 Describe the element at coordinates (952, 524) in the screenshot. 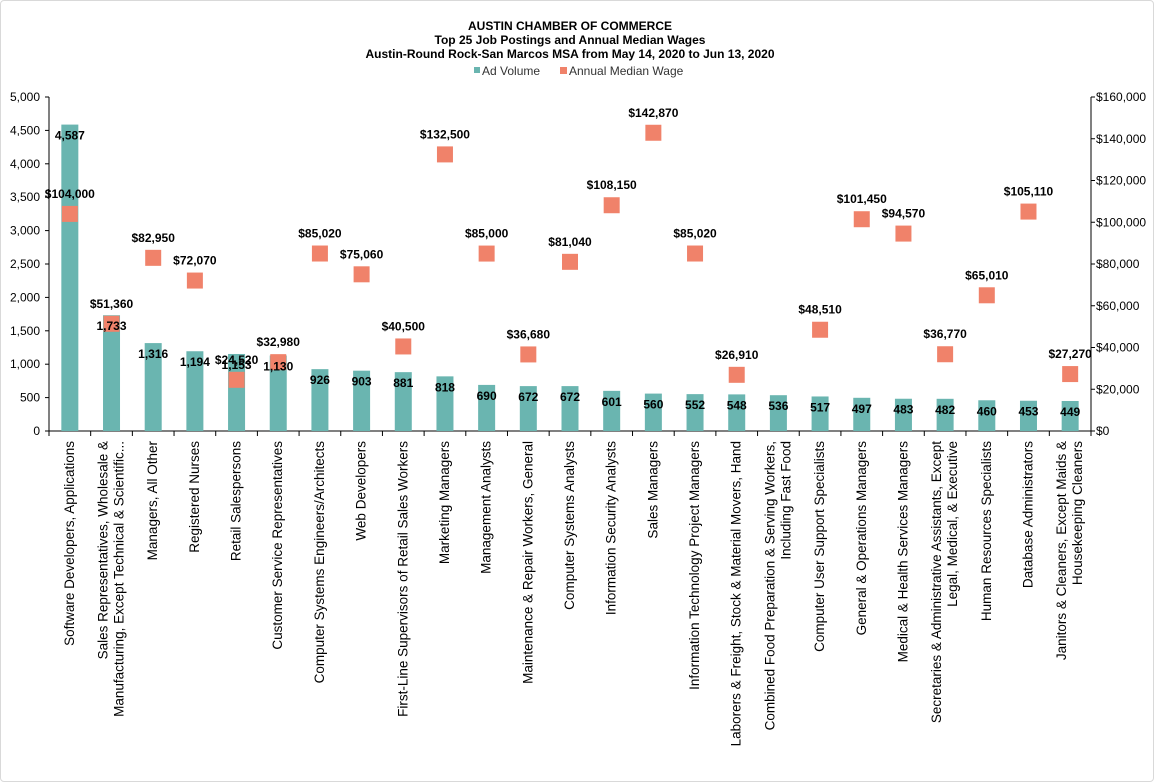

I see `category-label: Legal, Medical, & Executive` at that location.